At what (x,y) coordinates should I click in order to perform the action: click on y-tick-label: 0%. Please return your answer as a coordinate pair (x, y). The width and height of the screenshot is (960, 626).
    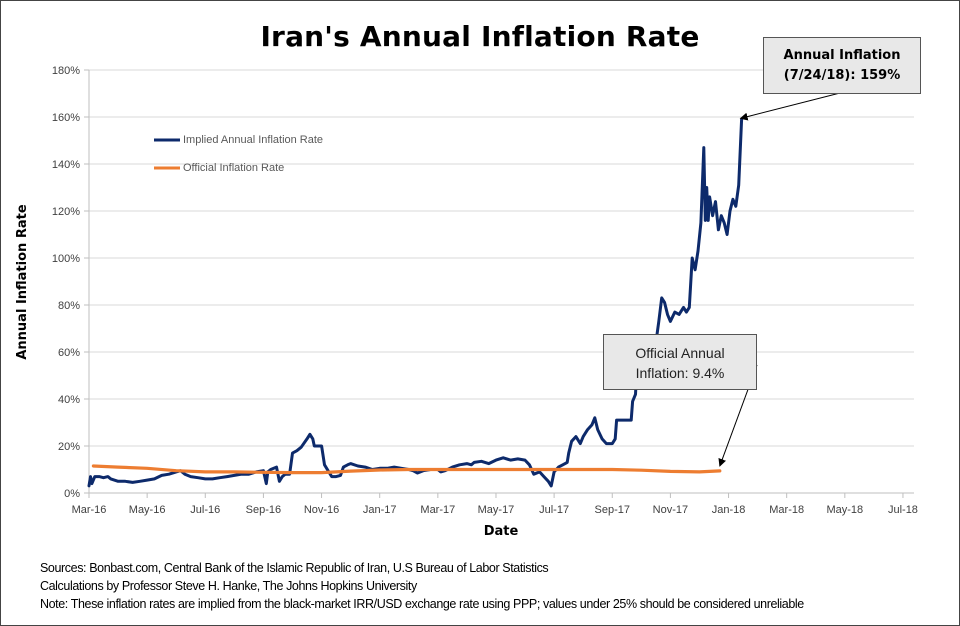
    Looking at the image, I should click on (72, 494).